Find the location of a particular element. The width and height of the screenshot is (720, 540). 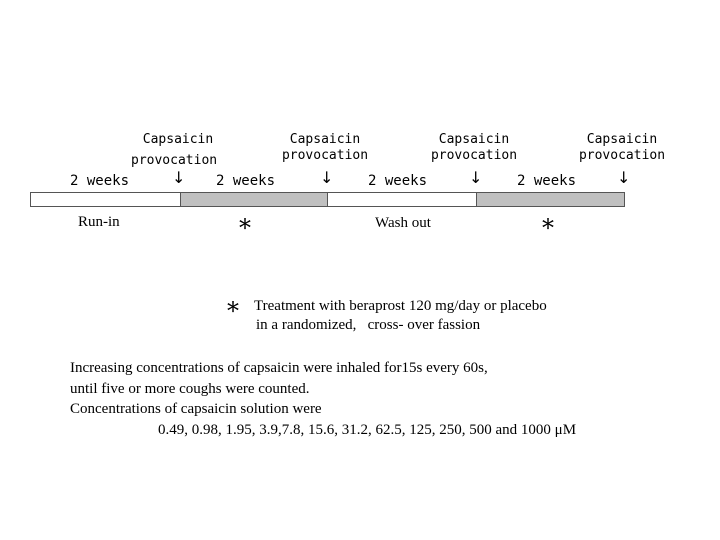

provocation-label-4-line1: Capsaicin is located at coordinates (622, 139).